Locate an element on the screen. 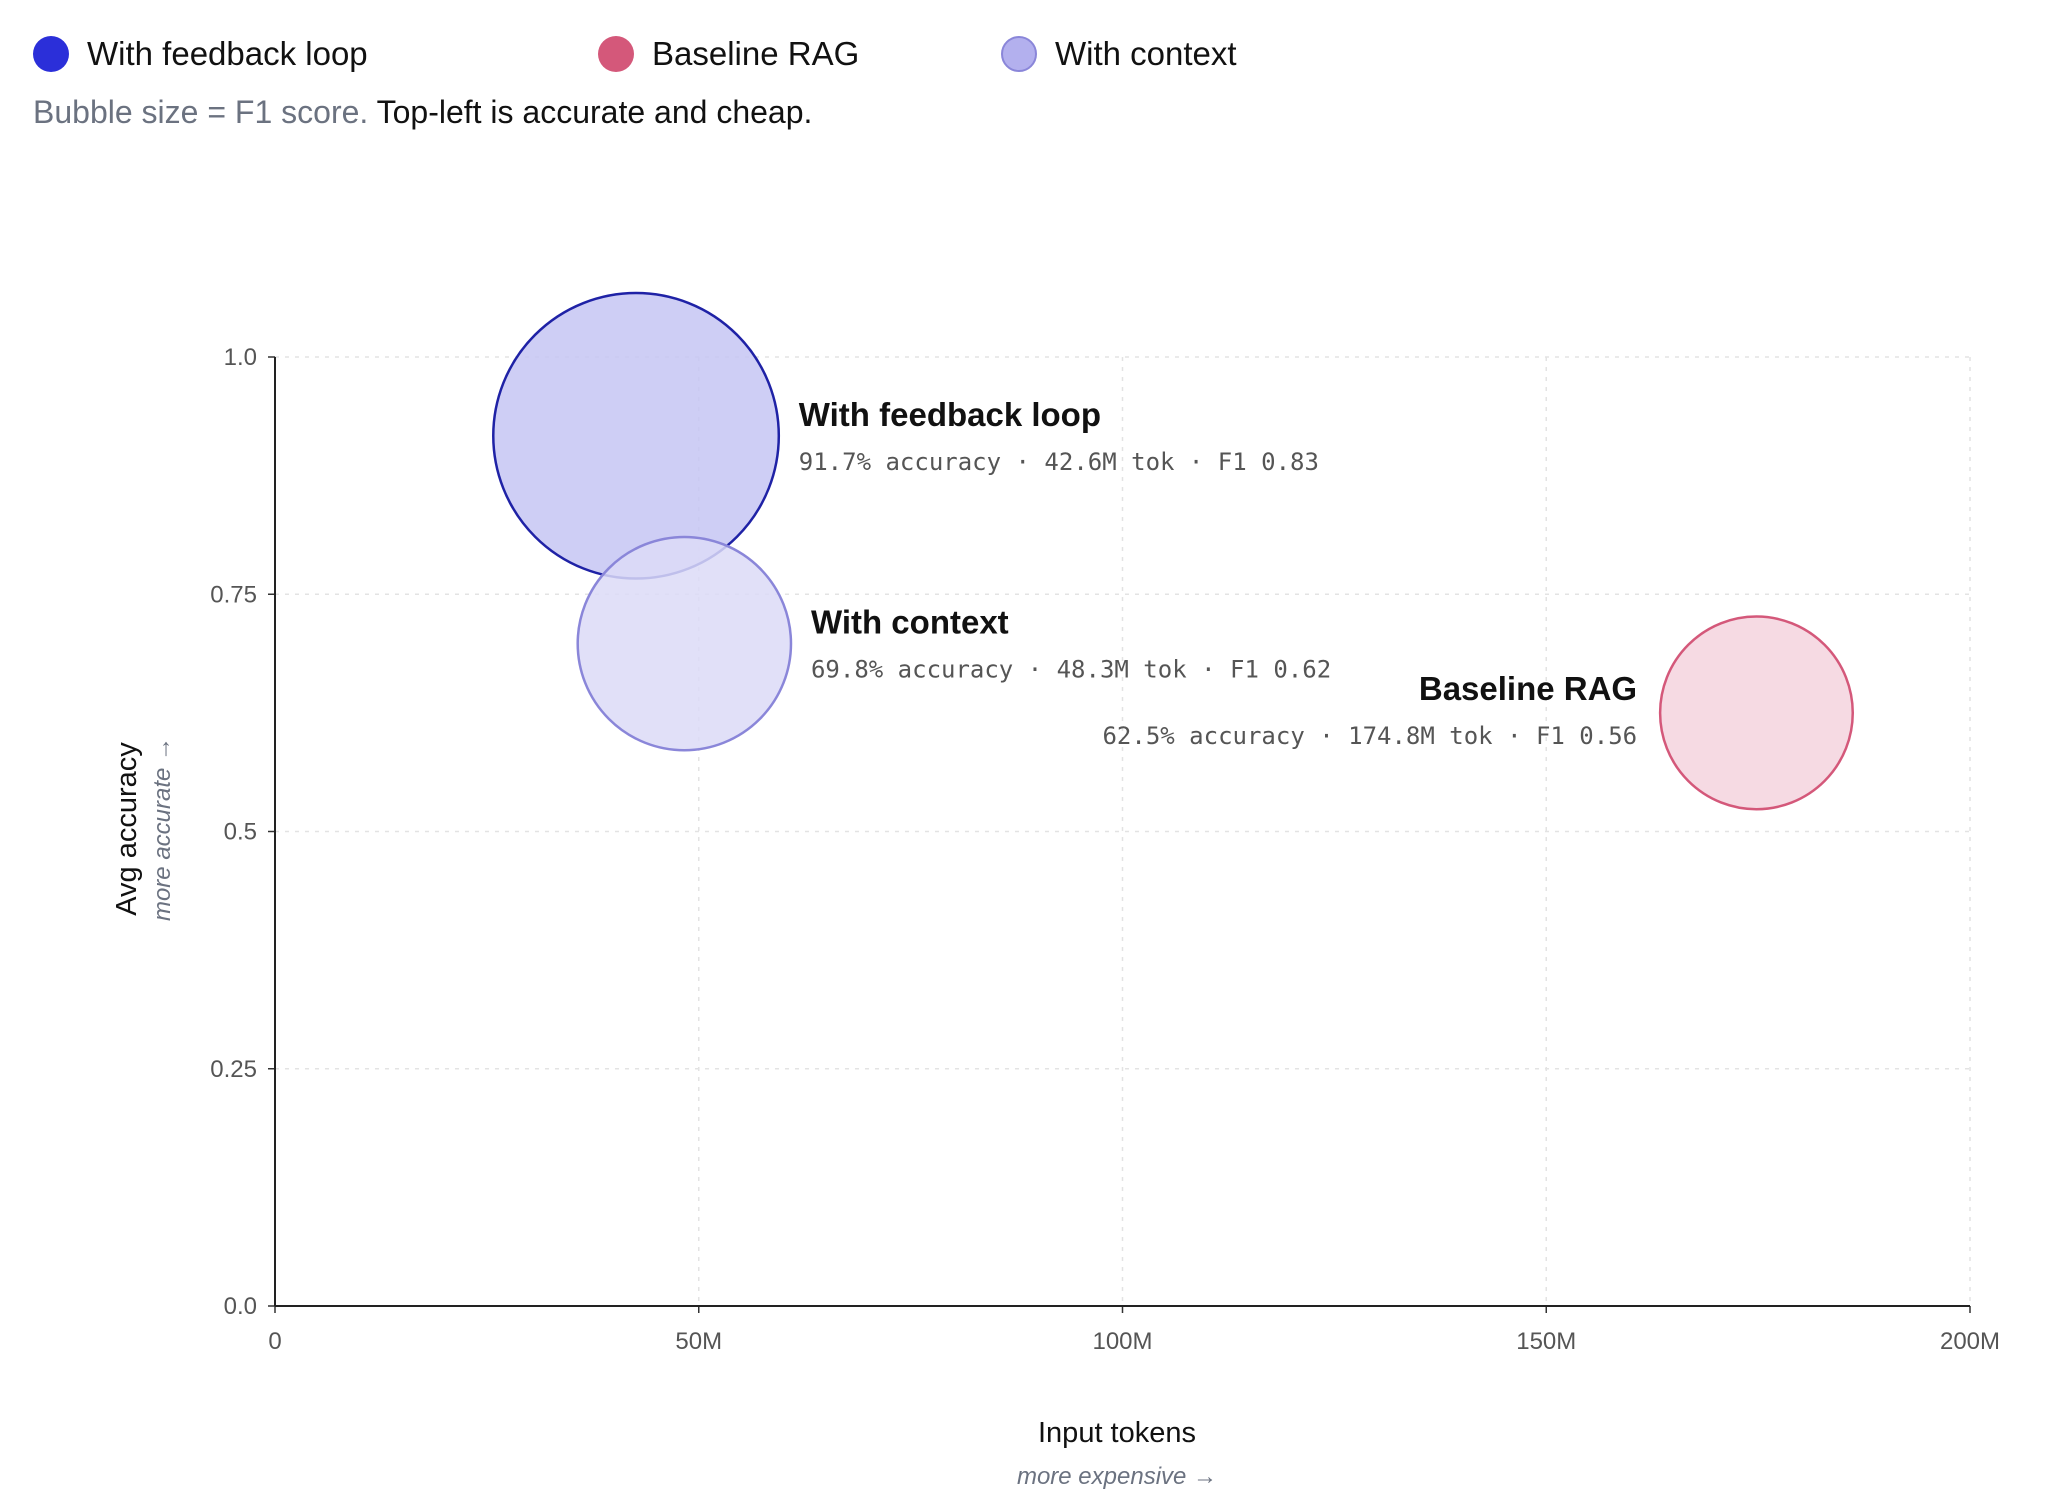  legend-item-feedback-loop: With feedback loop is located at coordinates (200, 54).